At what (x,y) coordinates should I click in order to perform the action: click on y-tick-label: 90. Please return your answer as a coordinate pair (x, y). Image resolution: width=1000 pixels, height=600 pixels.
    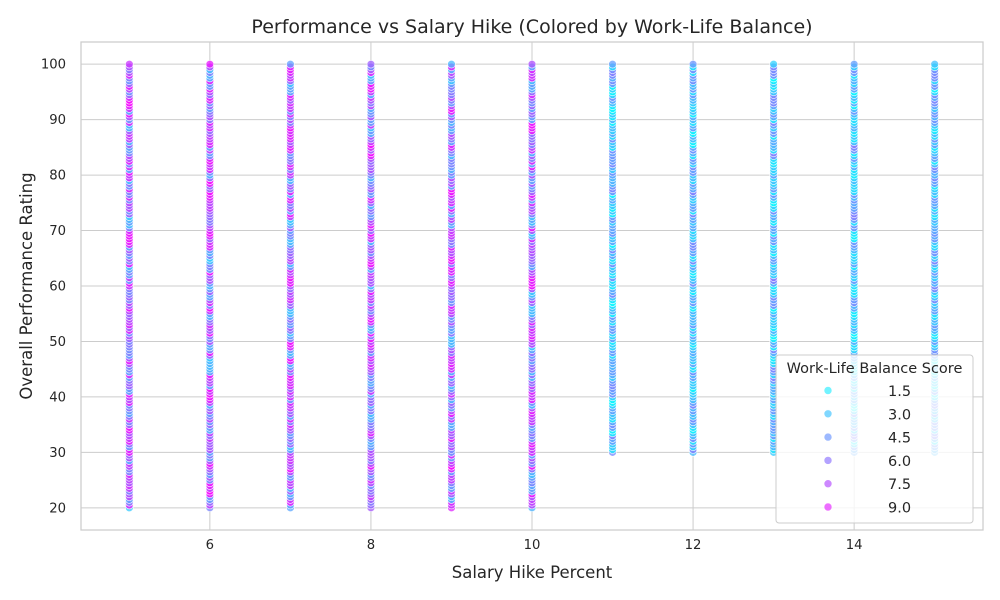
    Looking at the image, I should click on (57, 120).